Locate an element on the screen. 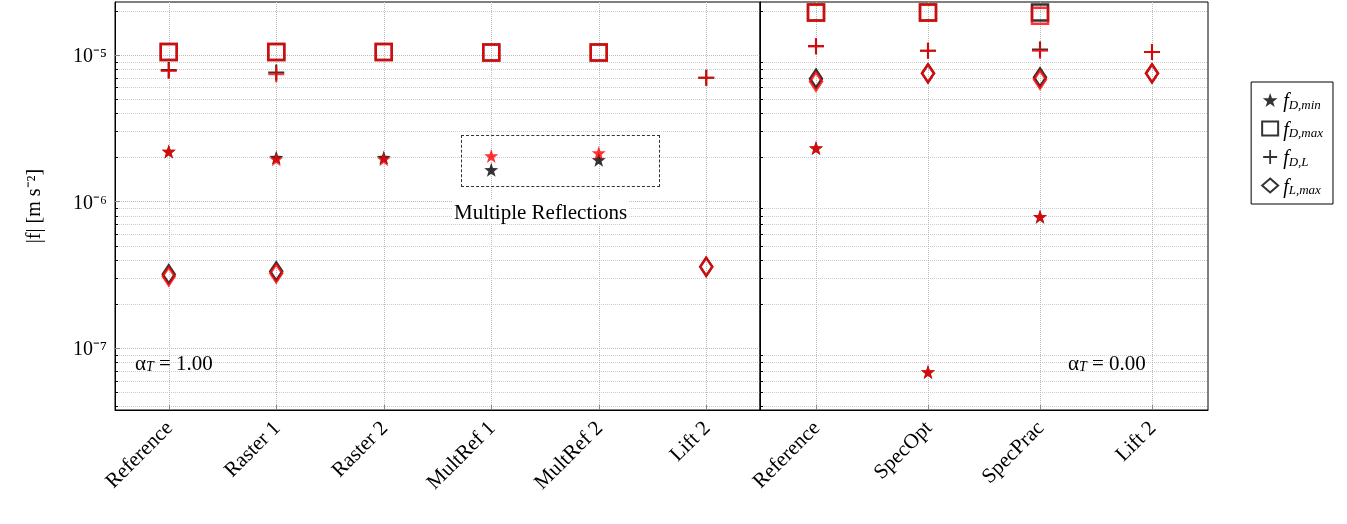 This screenshot has height=524, width=1347. annotation: αT = 1.00 is located at coordinates (174, 362).